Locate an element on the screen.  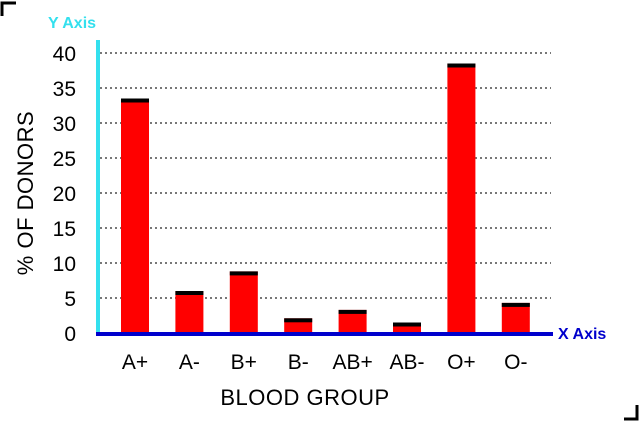
y-axis-title: % OF DONORS is located at coordinates (25, 193).